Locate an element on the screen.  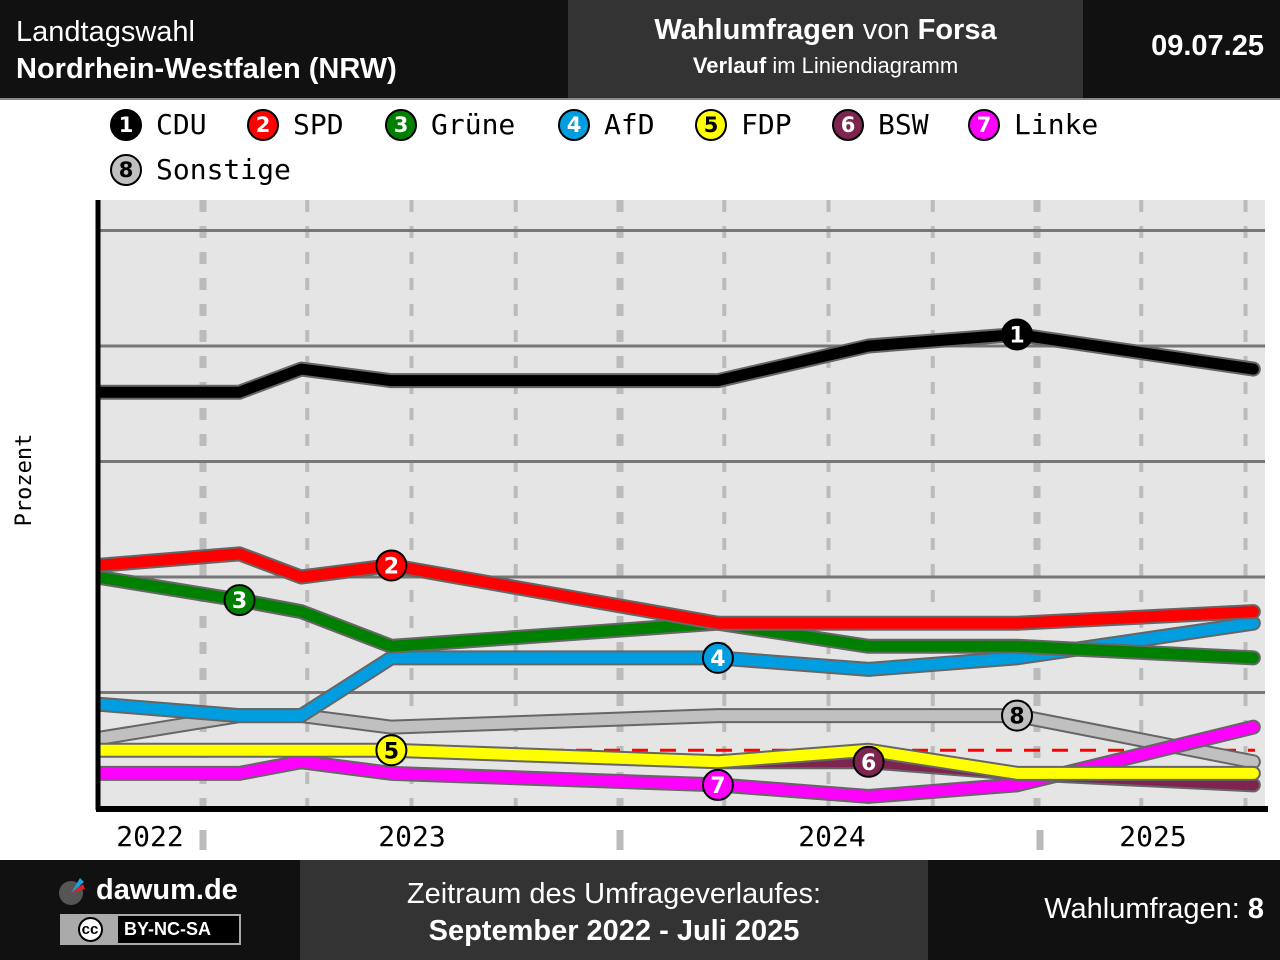
series-marker-linke is located at coordinates (717, 784).